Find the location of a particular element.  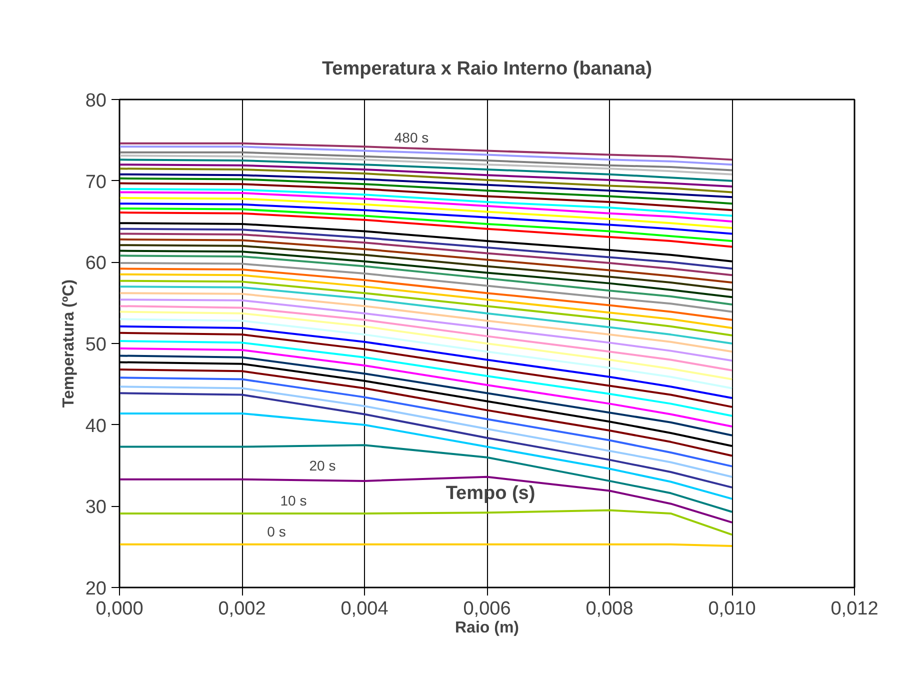

x-tick-label: 0,012 is located at coordinates (854, 609).